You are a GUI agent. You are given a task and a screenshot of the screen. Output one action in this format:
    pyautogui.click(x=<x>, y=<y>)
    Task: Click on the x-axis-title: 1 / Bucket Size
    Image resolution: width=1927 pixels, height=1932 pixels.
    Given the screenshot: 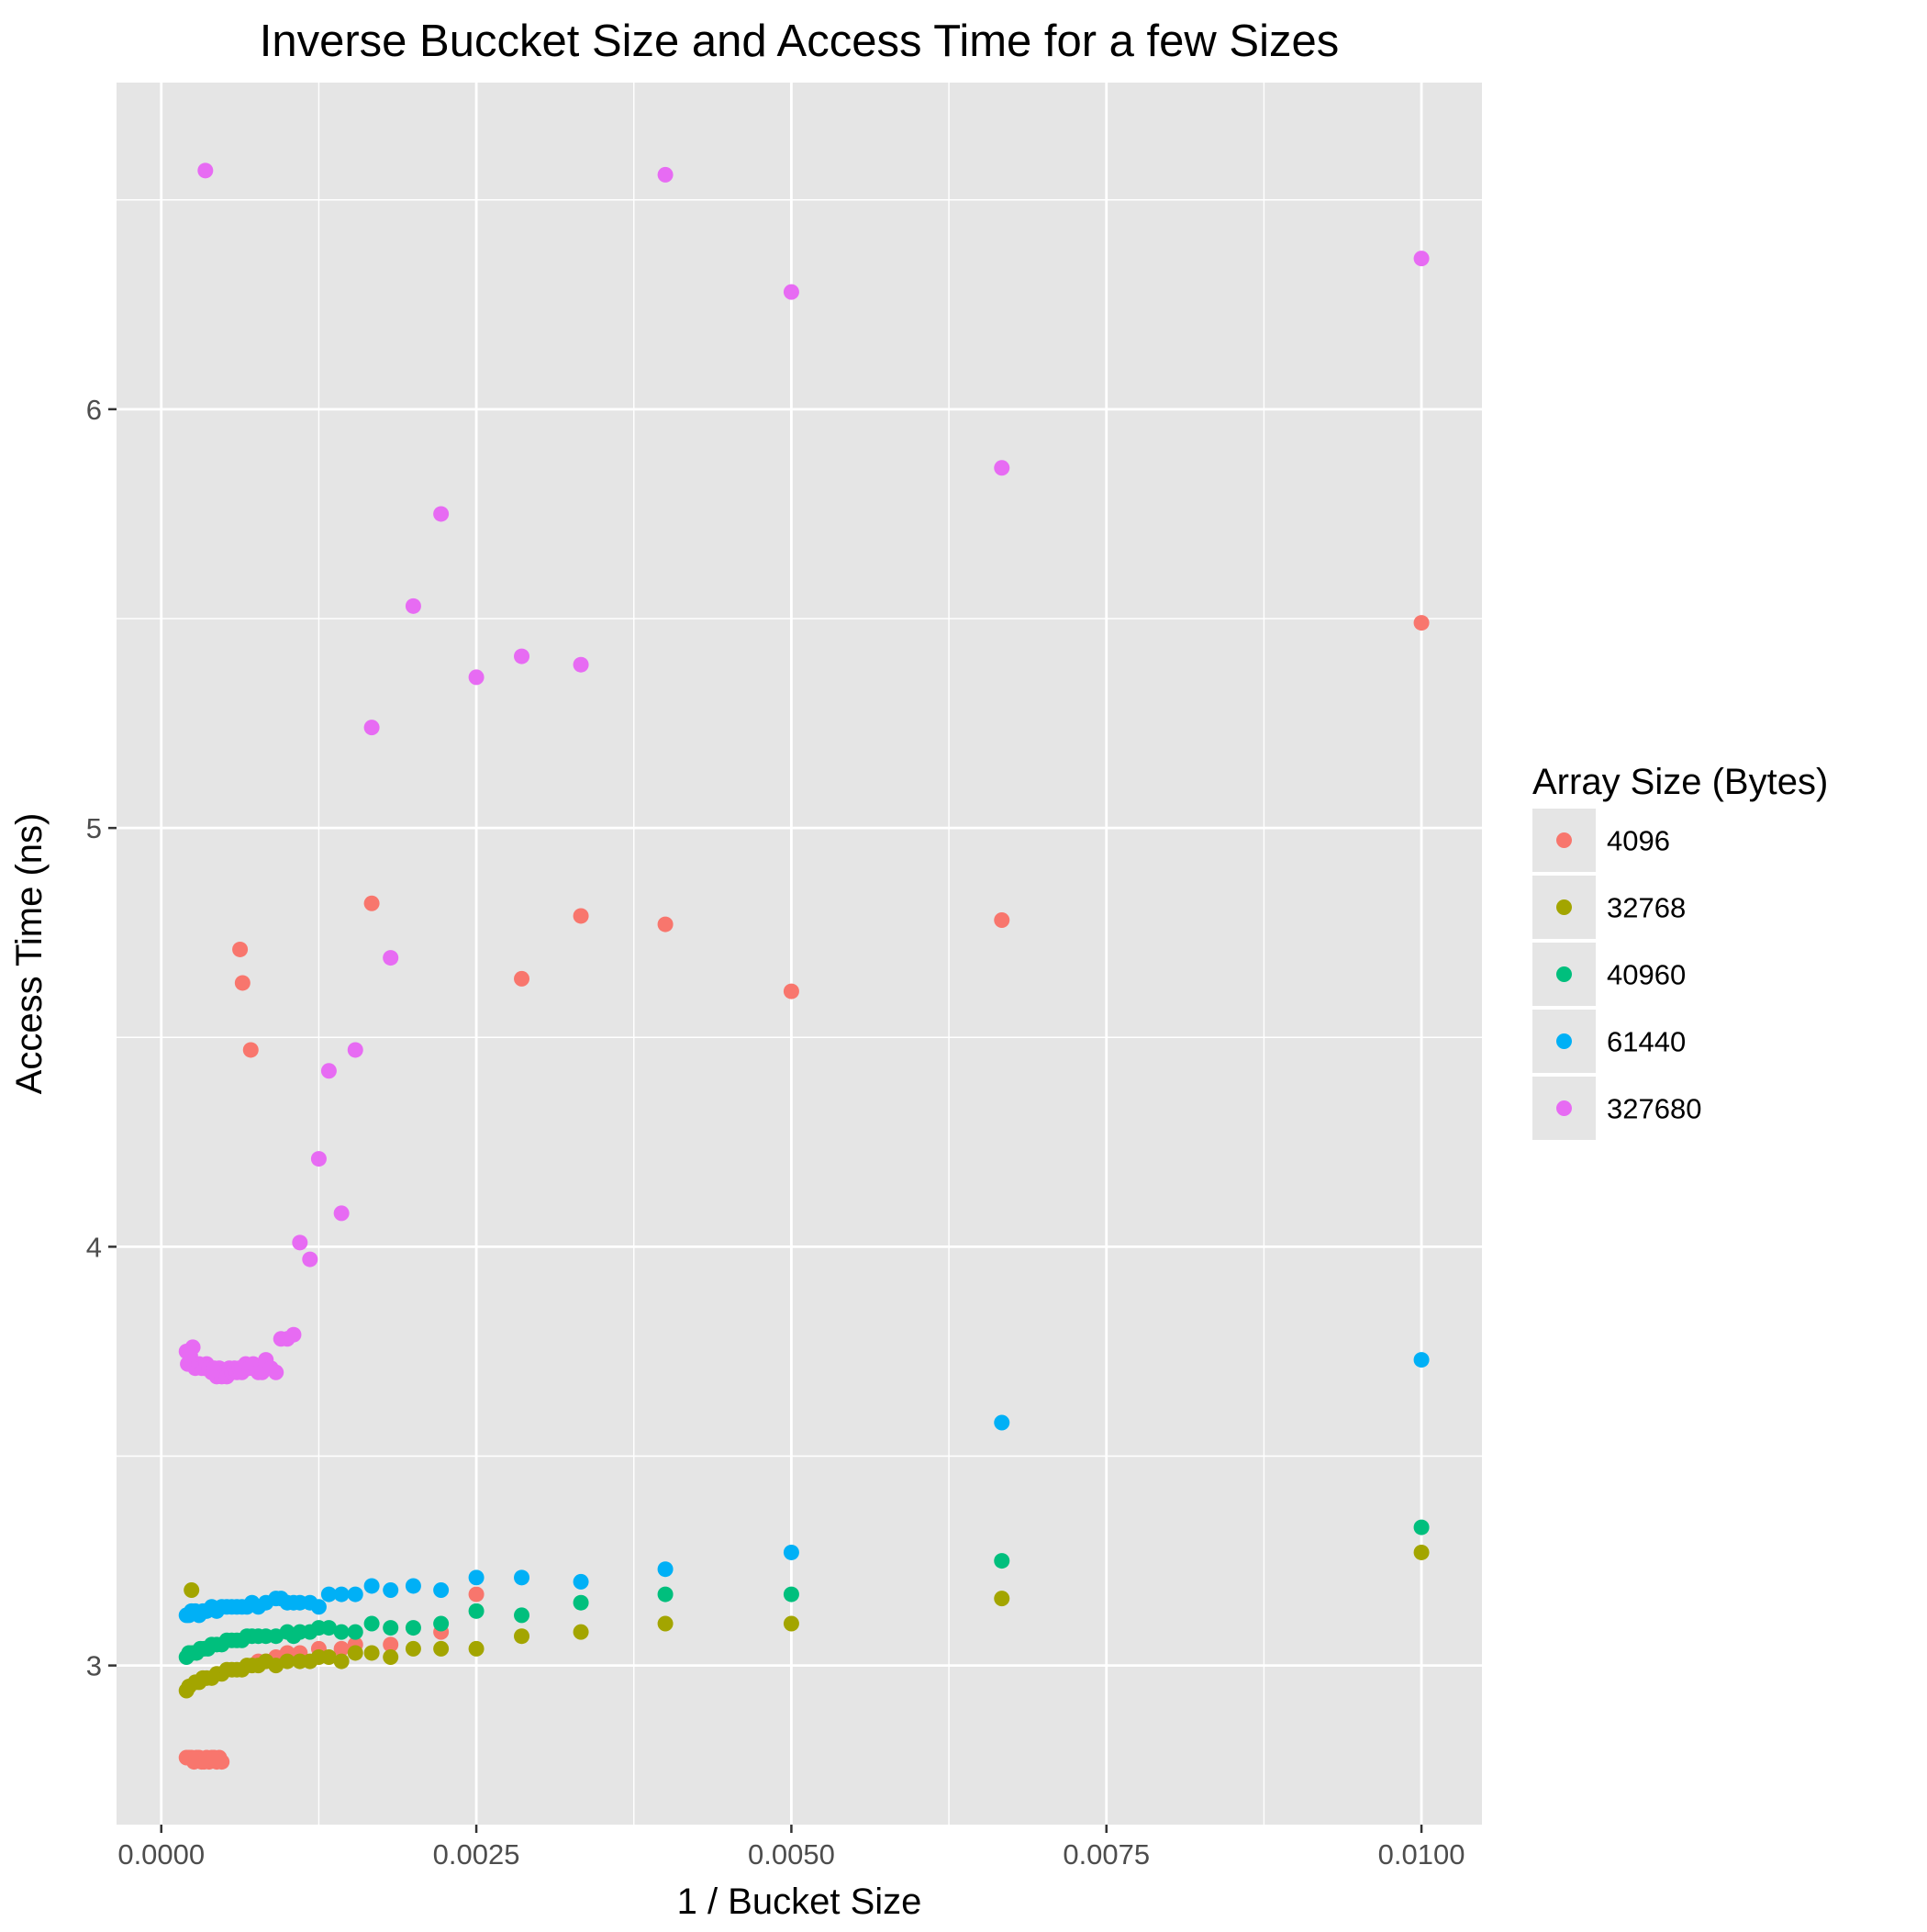 What is the action you would take?
    pyautogui.click(x=799, y=1902)
    